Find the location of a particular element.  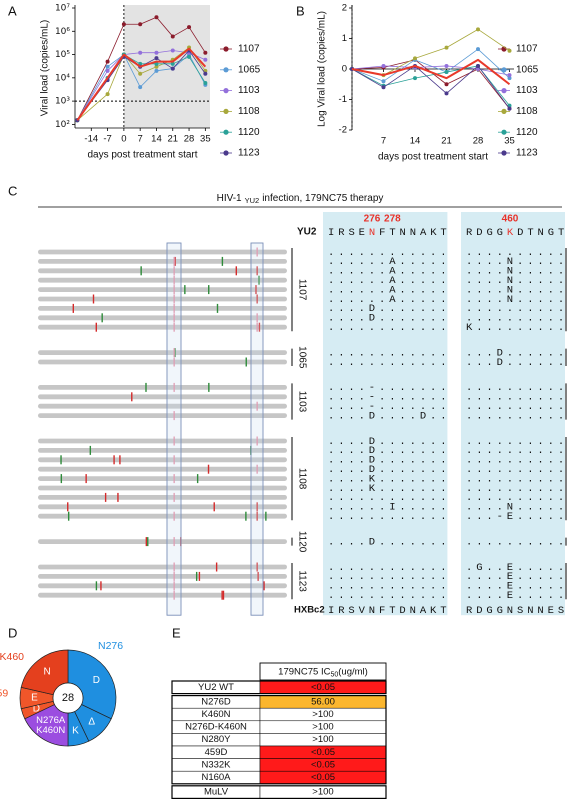

row-name: K460N is located at coordinates (215, 714).